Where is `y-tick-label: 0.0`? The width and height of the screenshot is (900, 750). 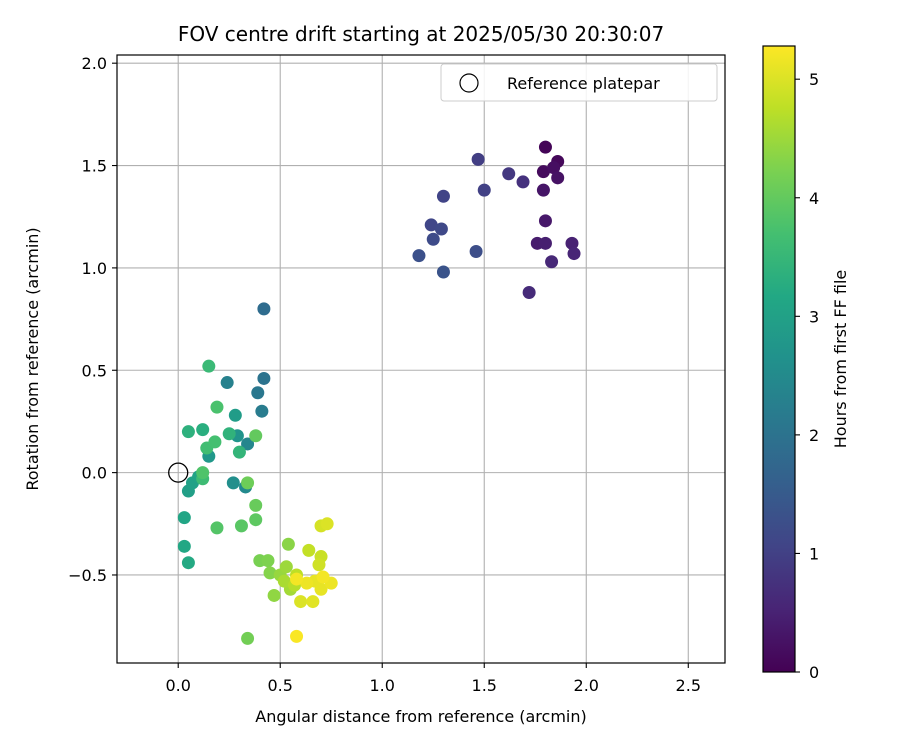 y-tick-label: 0.0 is located at coordinates (94, 473).